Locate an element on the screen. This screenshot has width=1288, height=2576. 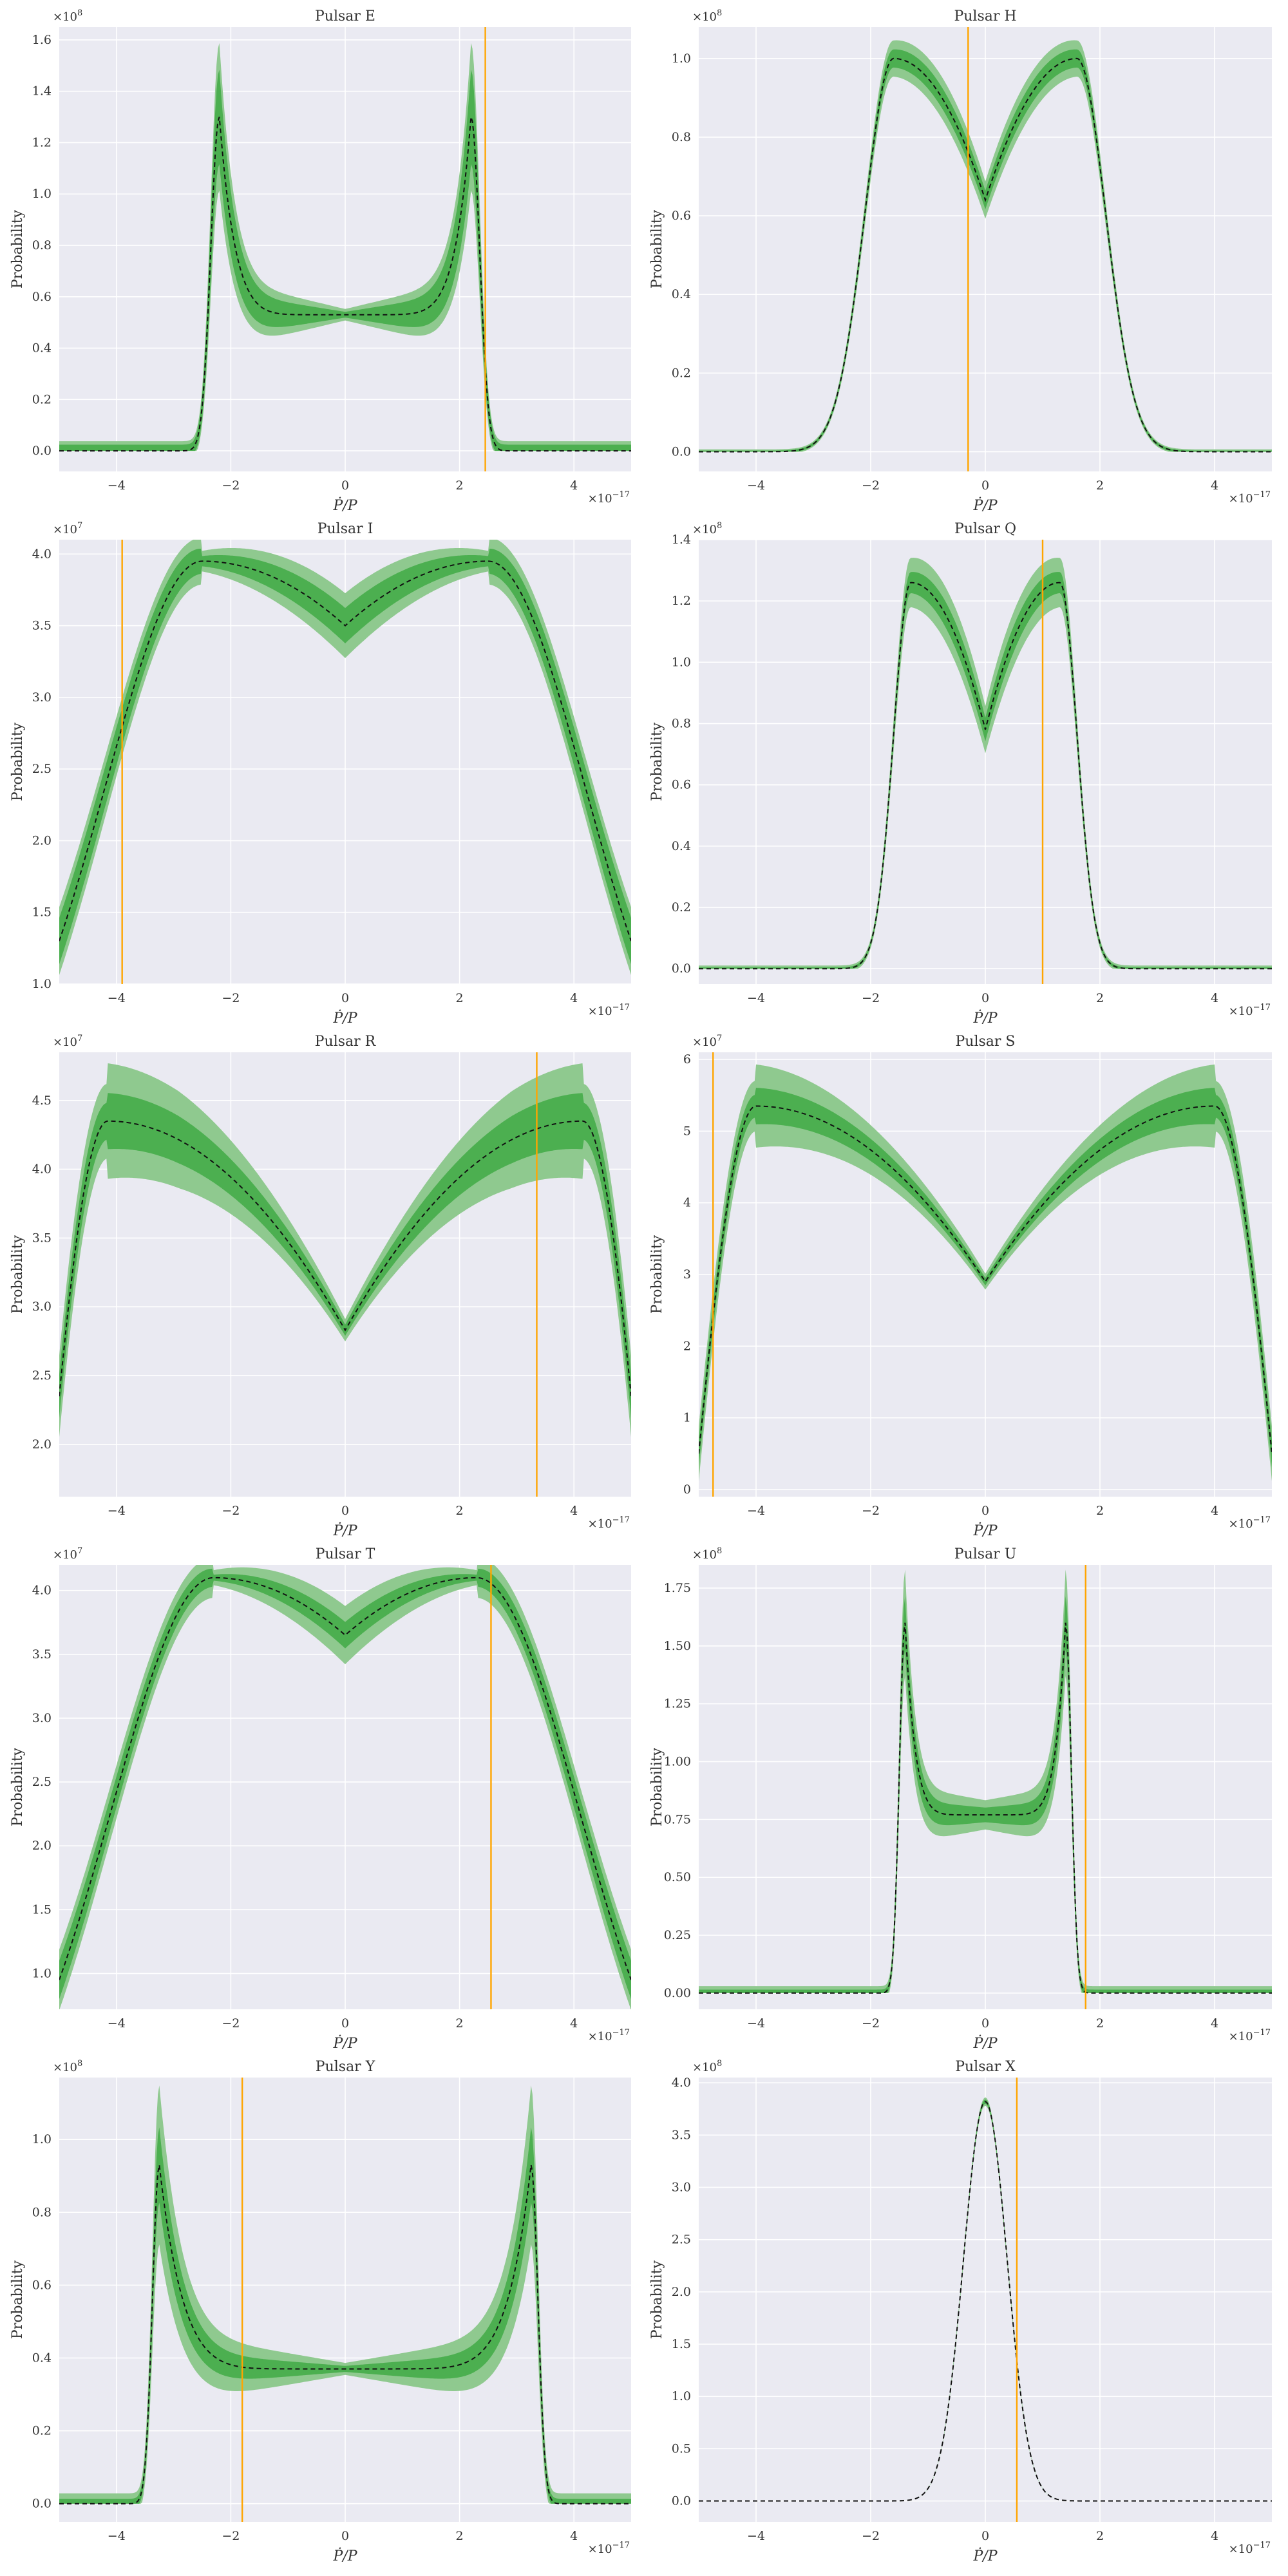
y-tick-label: 1.5 is located at coordinates (42, 912).